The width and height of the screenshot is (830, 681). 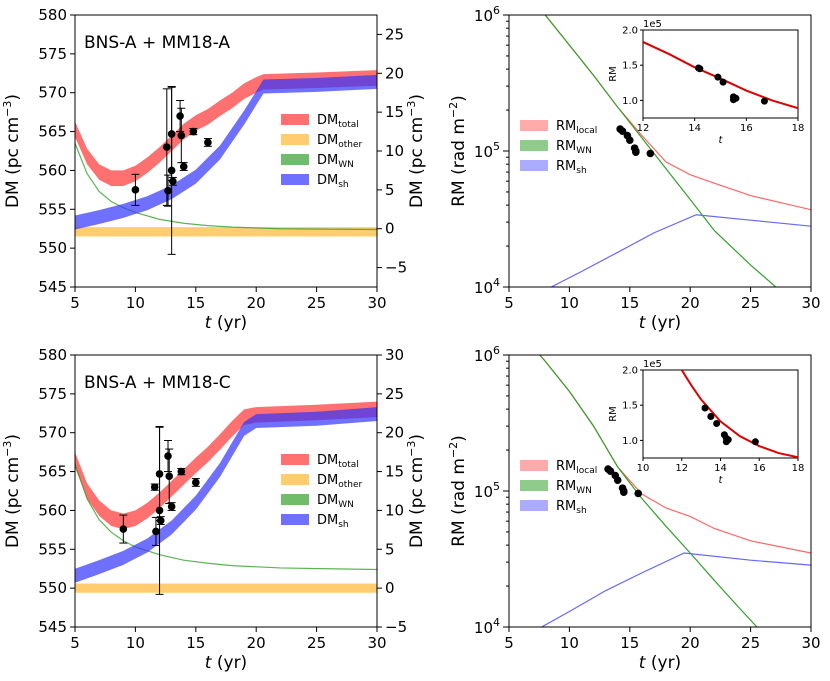 I want to click on rm-a-inset-frame, so click(x=720, y=74).